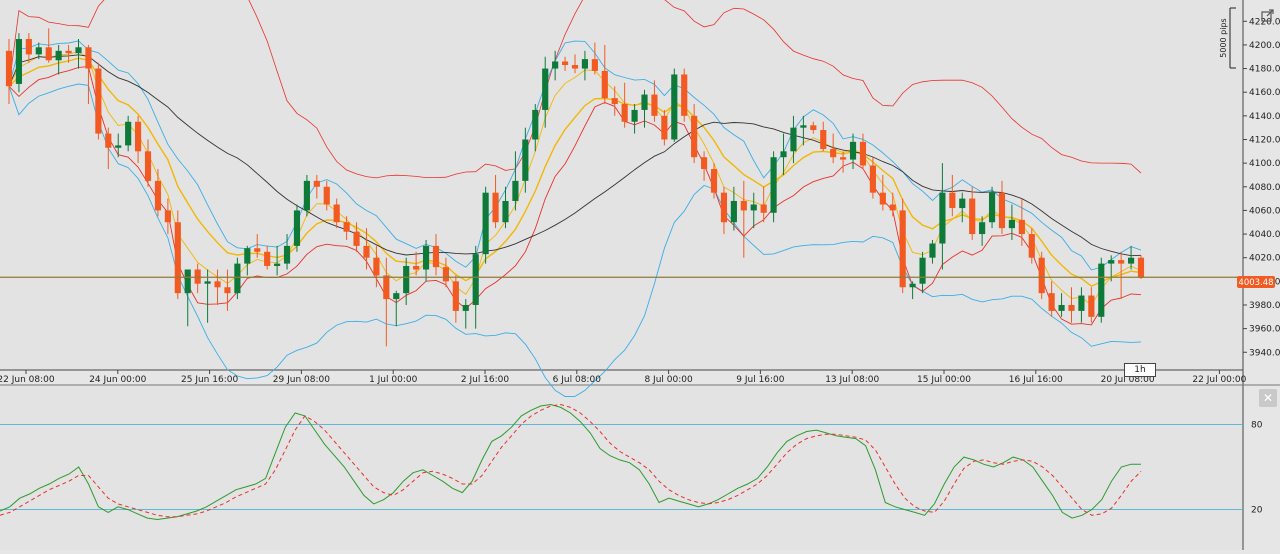 The image size is (1280, 554). Describe the element at coordinates (485, 380) in the screenshot. I see `time-tick-label: 2 Jul 16:00` at that location.